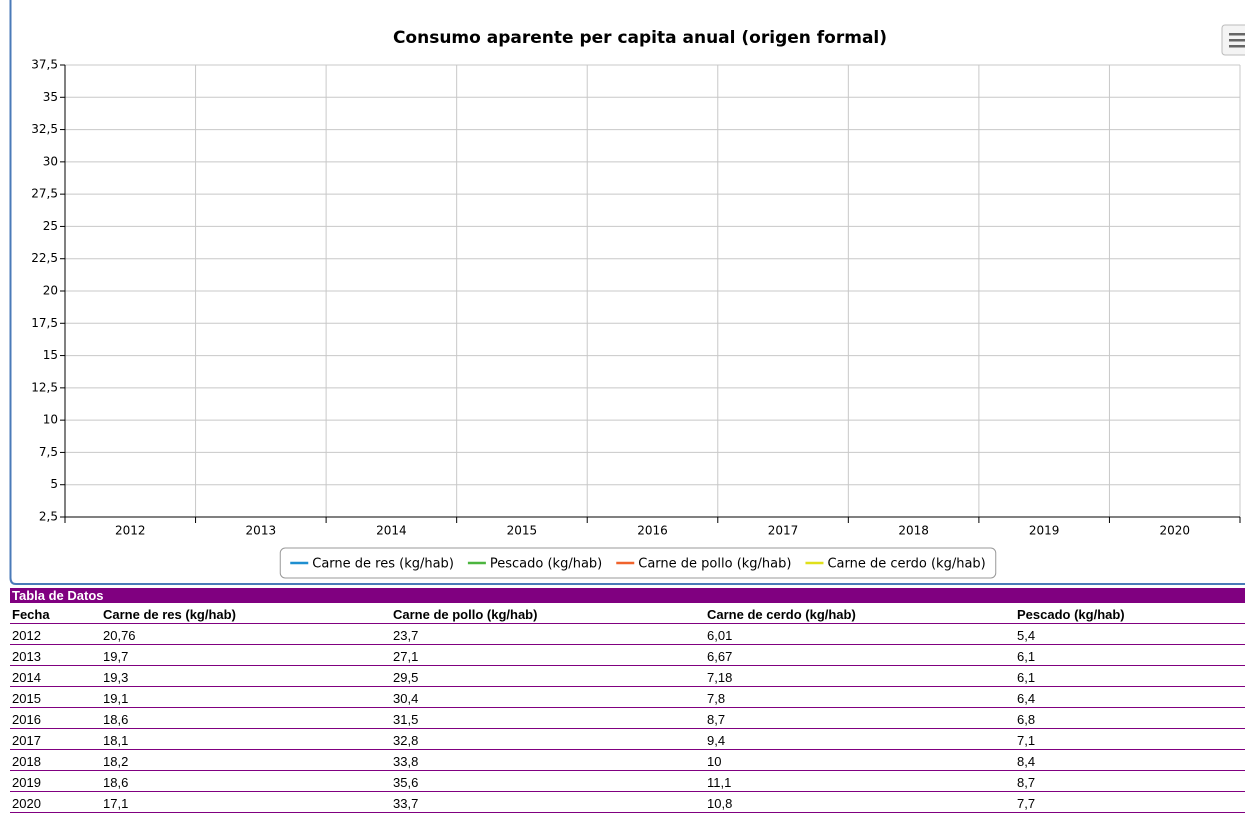 The image size is (1245, 818). What do you see at coordinates (720, 656) in the screenshot?
I see `table-cell: 6,67` at bounding box center [720, 656].